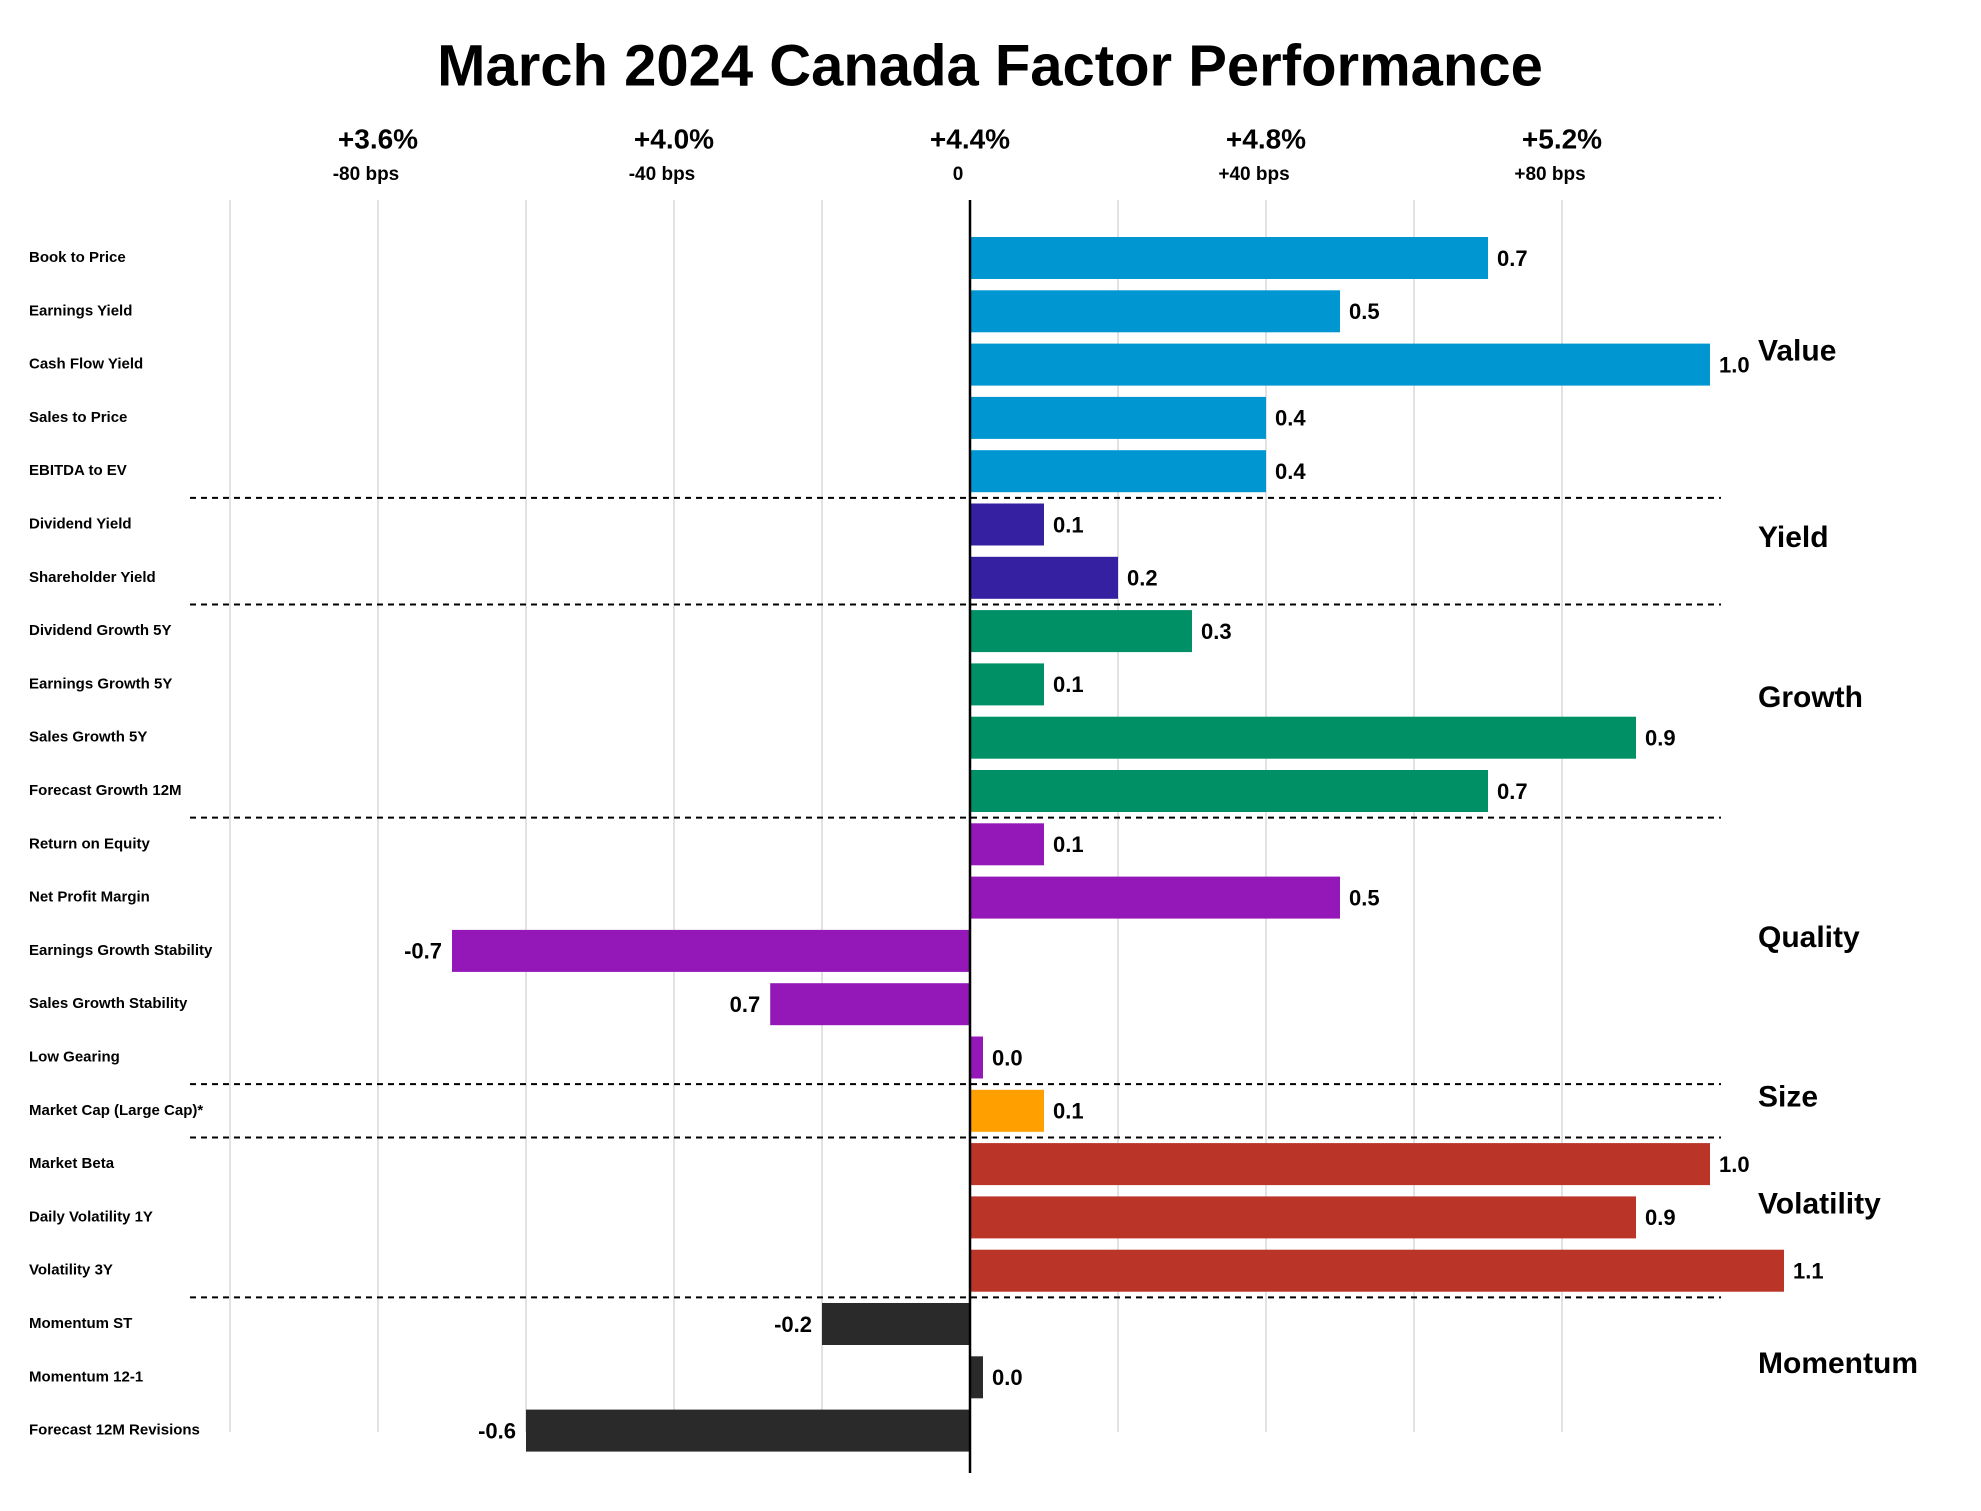  What do you see at coordinates (1216, 631) in the screenshot?
I see `value-label: 0.3` at bounding box center [1216, 631].